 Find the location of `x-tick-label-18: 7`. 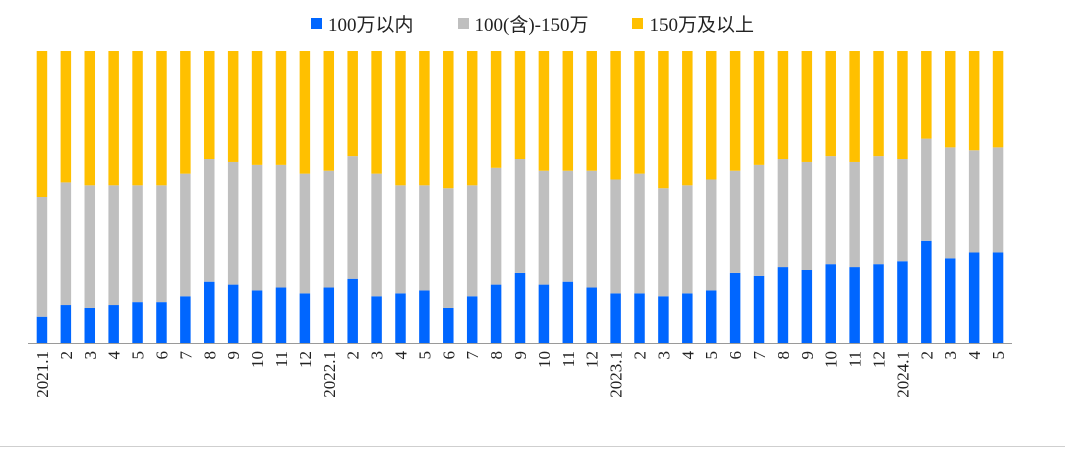

x-tick-label-18: 7 is located at coordinates (472, 355).